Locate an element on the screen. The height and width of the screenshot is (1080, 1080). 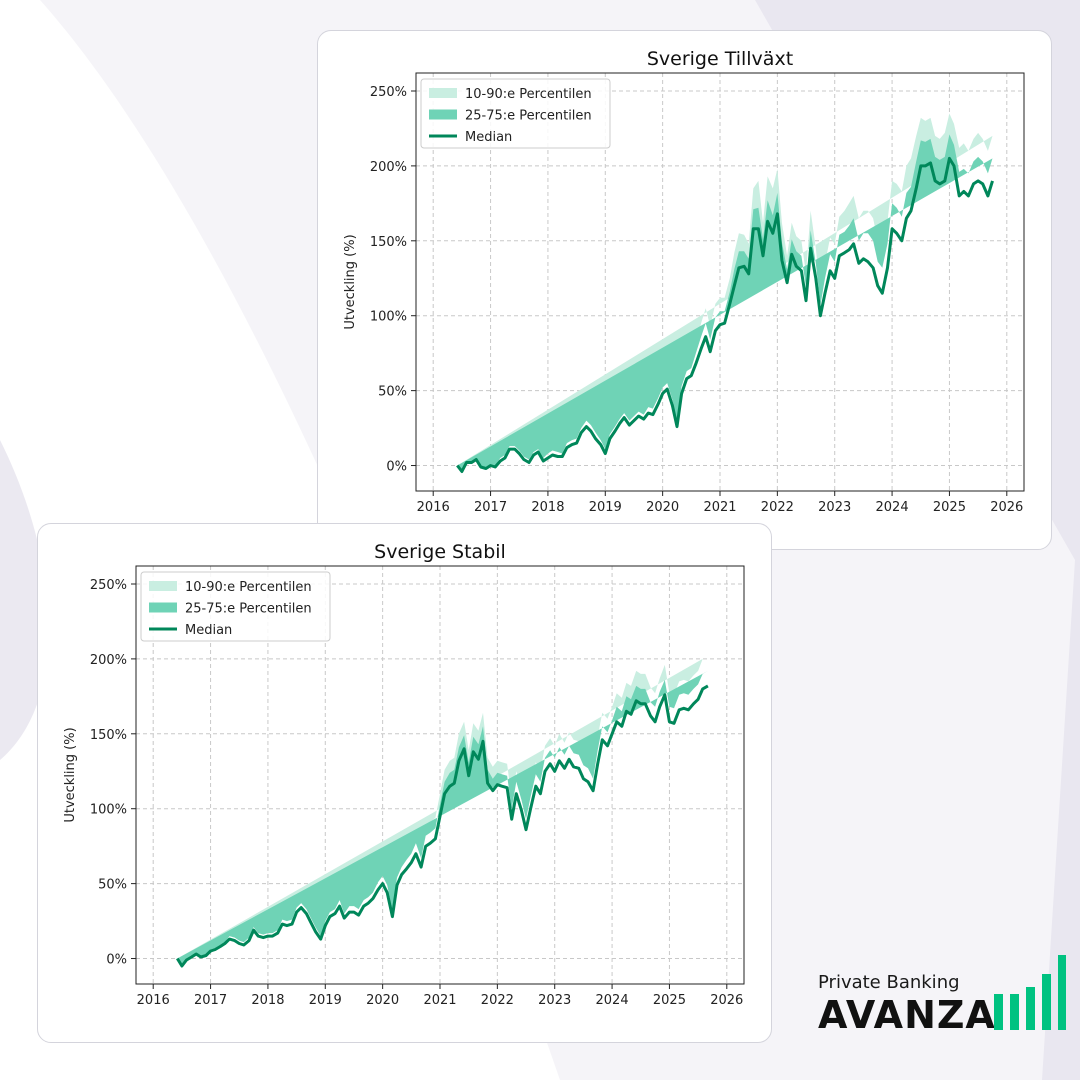
brand-logo: Private Banking AVANZA is located at coordinates (942, 996).